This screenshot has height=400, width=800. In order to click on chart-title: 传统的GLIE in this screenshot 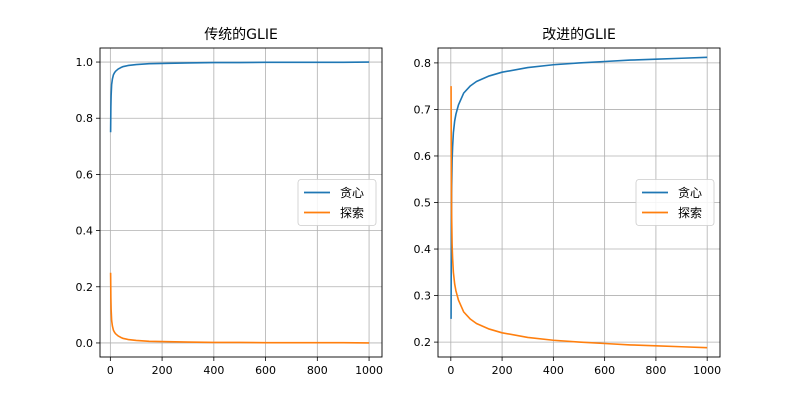, I will do `click(241, 35)`.